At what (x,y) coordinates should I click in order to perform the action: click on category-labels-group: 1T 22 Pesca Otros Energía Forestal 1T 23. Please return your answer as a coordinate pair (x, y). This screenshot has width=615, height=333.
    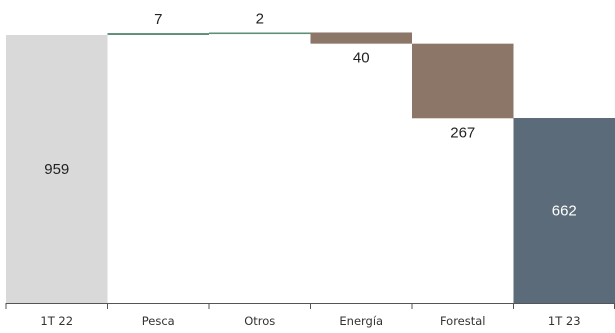
    Looking at the image, I should click on (310, 321).